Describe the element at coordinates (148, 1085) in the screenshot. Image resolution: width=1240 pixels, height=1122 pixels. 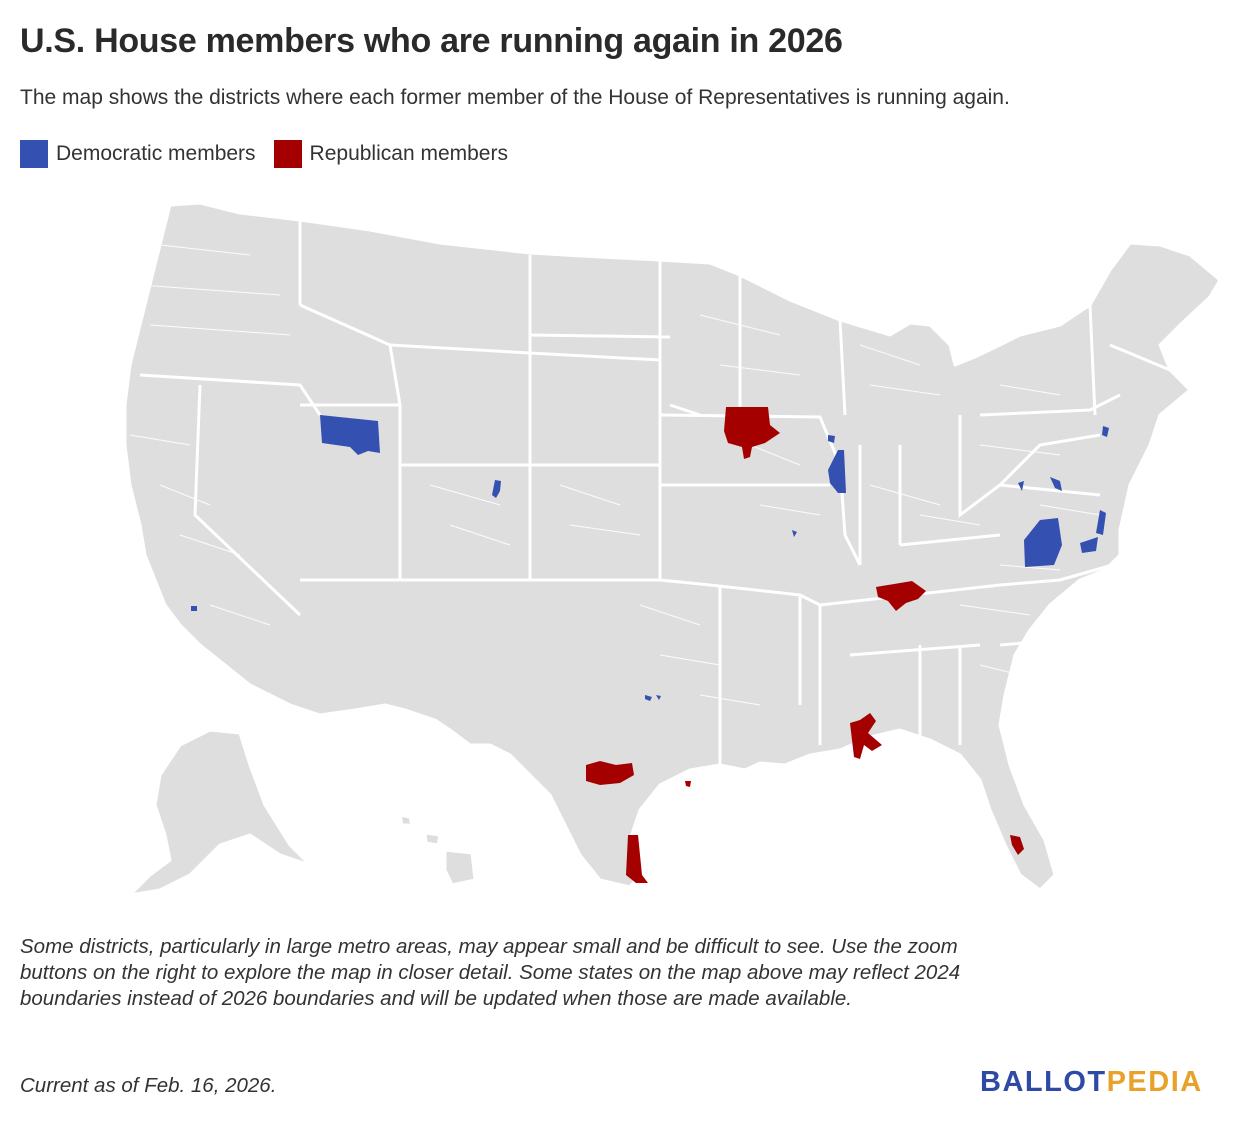
I see `updated-date: Current as of Feb. 16, 2026.` at that location.